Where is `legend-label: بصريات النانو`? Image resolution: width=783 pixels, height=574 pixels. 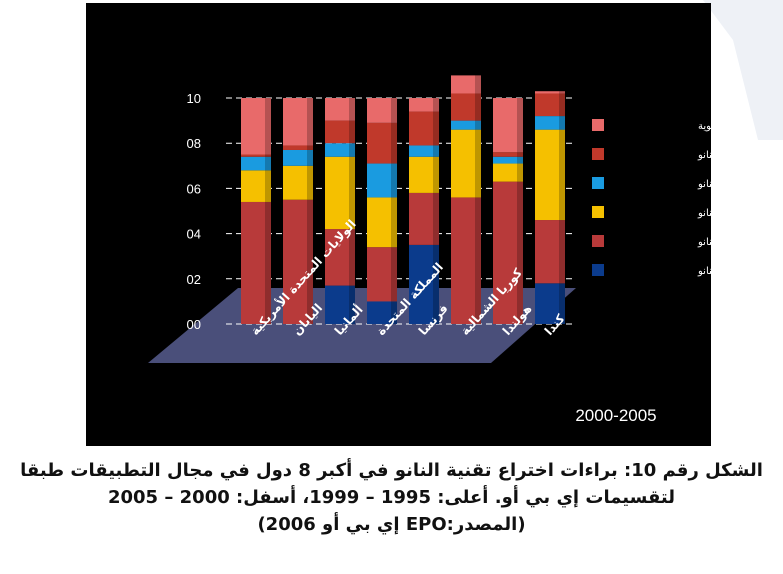 legend-label: بصريات النانو is located at coordinates (704, 242).